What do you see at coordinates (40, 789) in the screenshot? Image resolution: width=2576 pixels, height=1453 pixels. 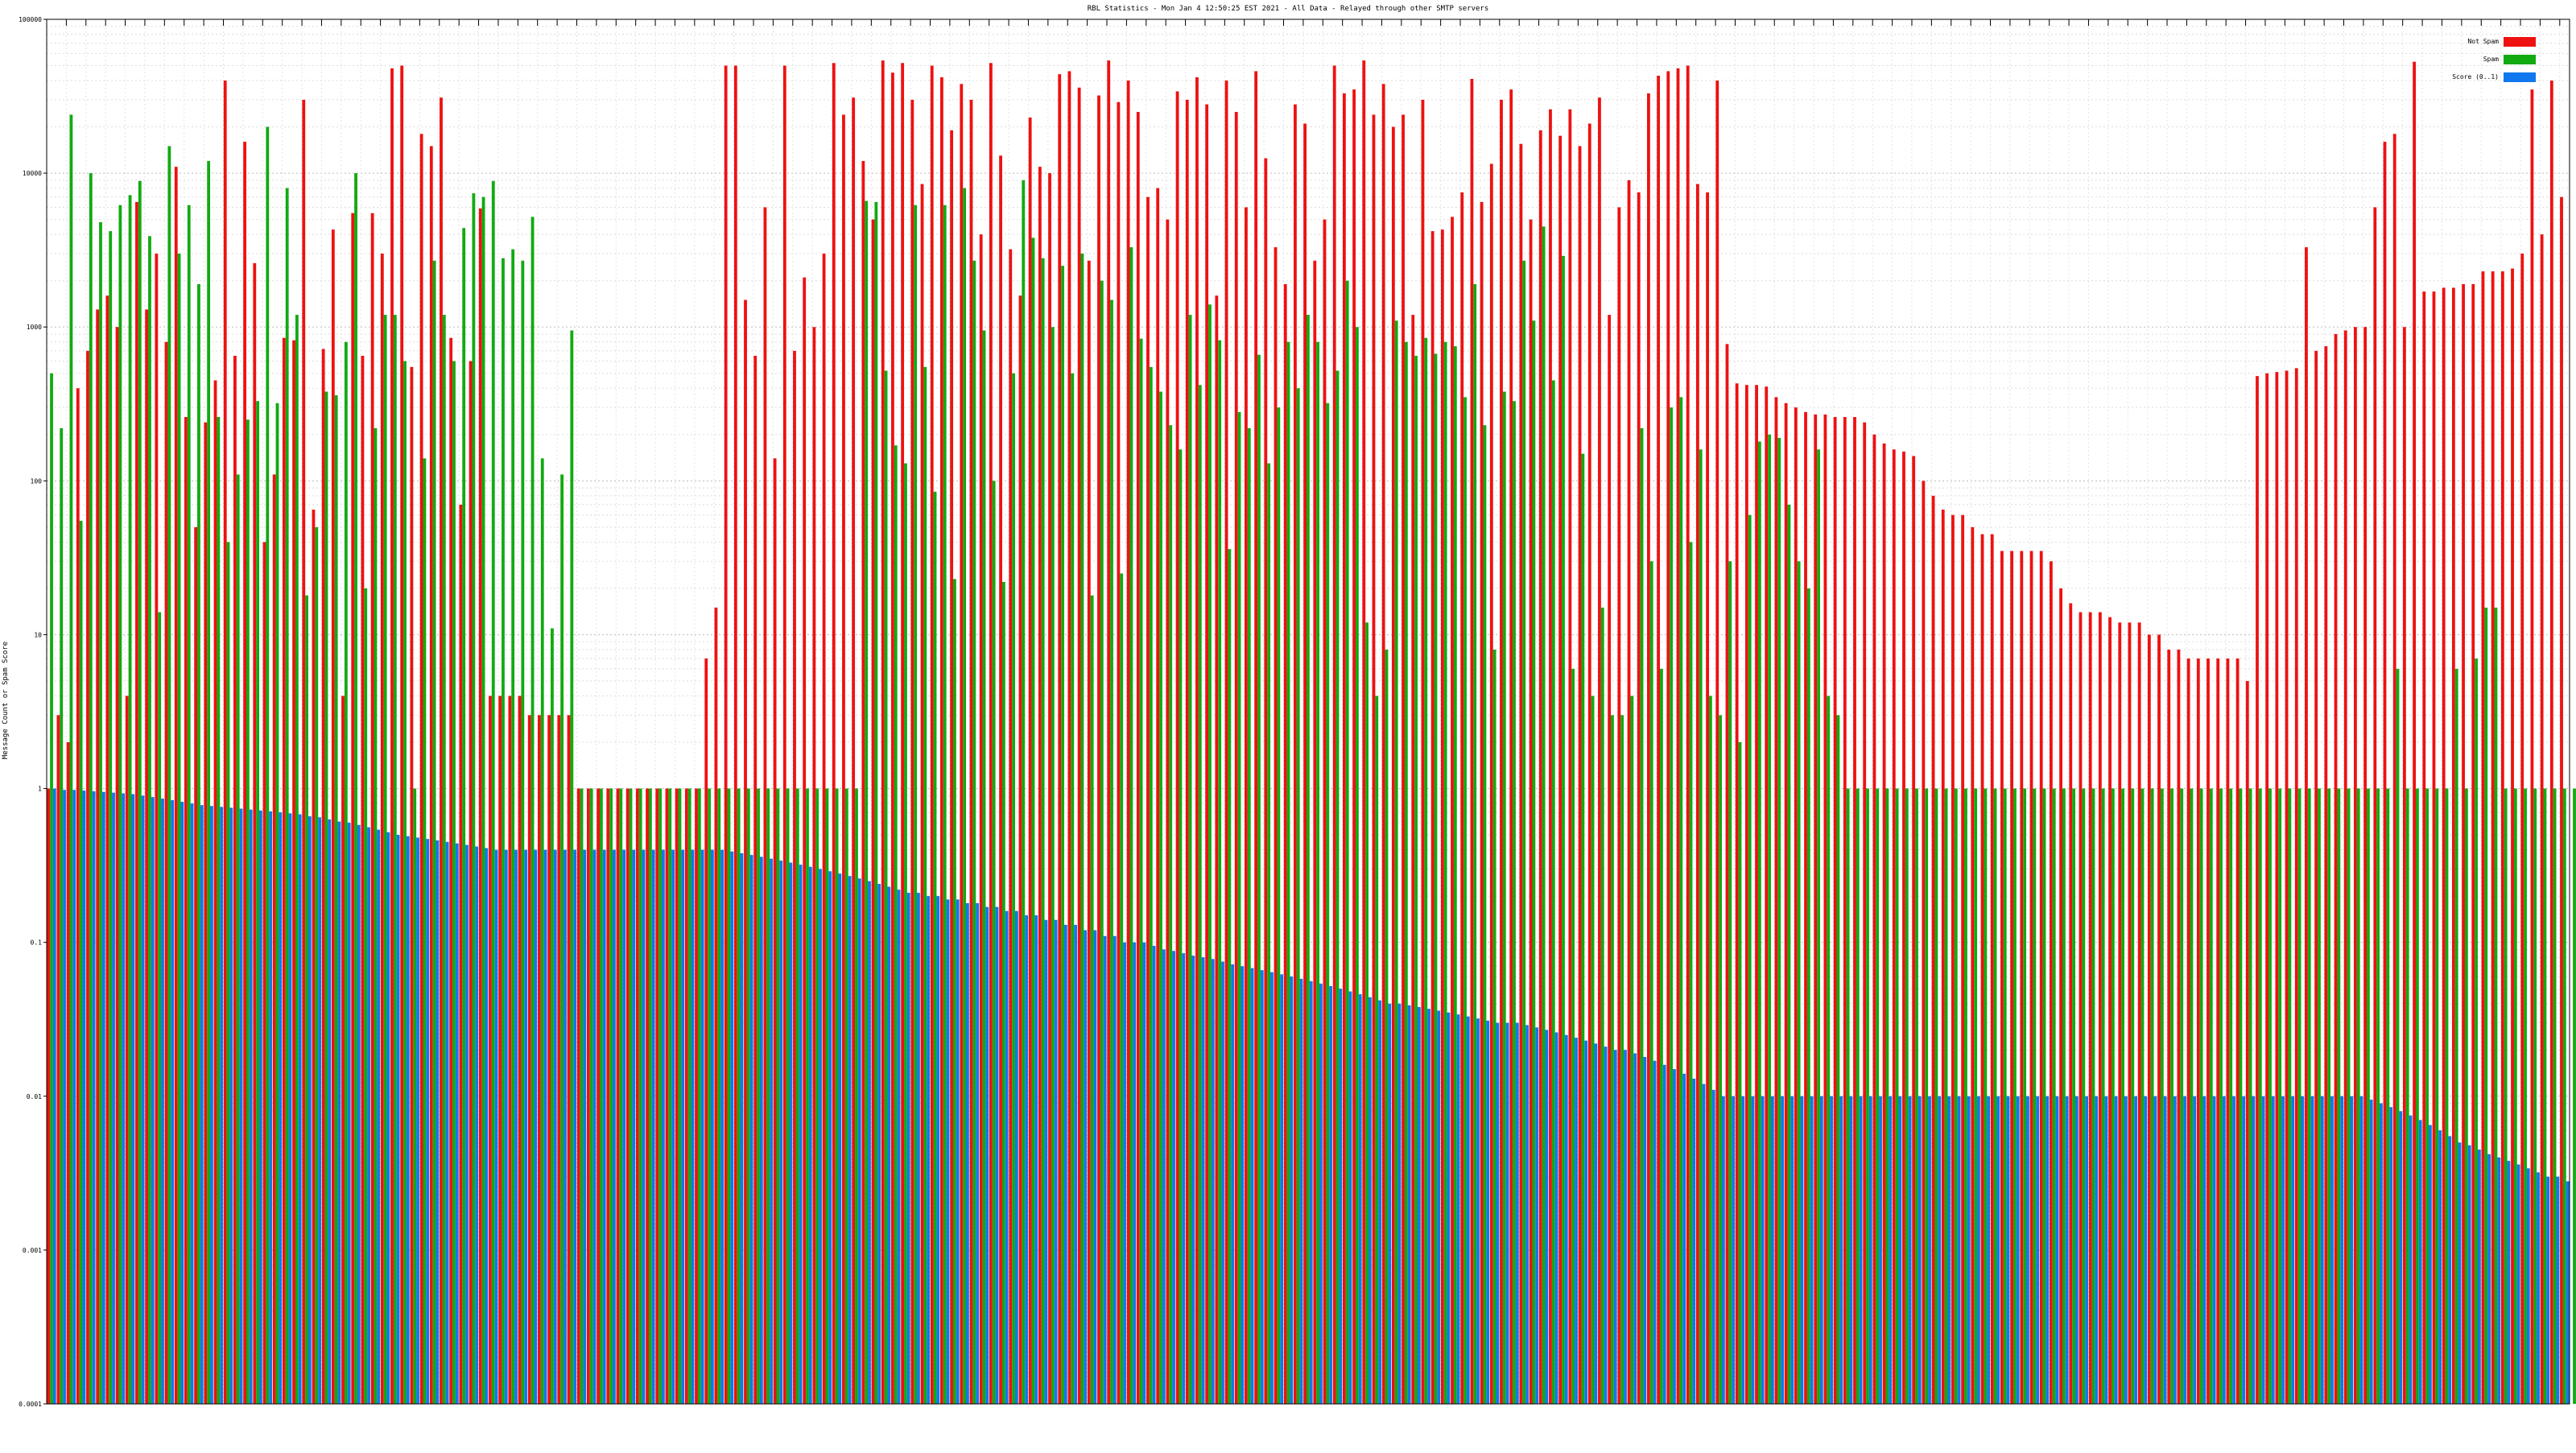 I see `y-tick-label: 1` at bounding box center [40, 789].